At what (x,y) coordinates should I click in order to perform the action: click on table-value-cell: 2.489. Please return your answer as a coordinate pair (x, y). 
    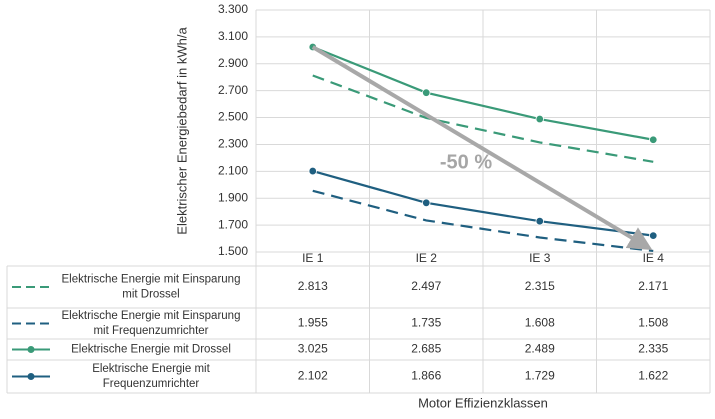
    Looking at the image, I should click on (540, 349).